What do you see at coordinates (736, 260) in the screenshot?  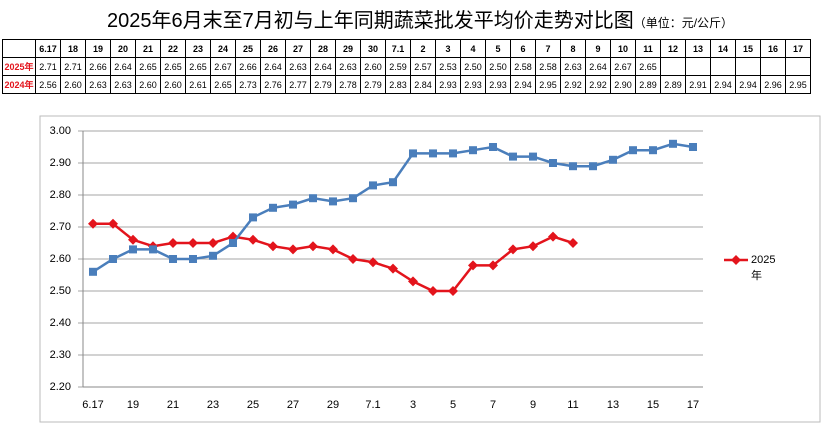 I see `legend-marker` at bounding box center [736, 260].